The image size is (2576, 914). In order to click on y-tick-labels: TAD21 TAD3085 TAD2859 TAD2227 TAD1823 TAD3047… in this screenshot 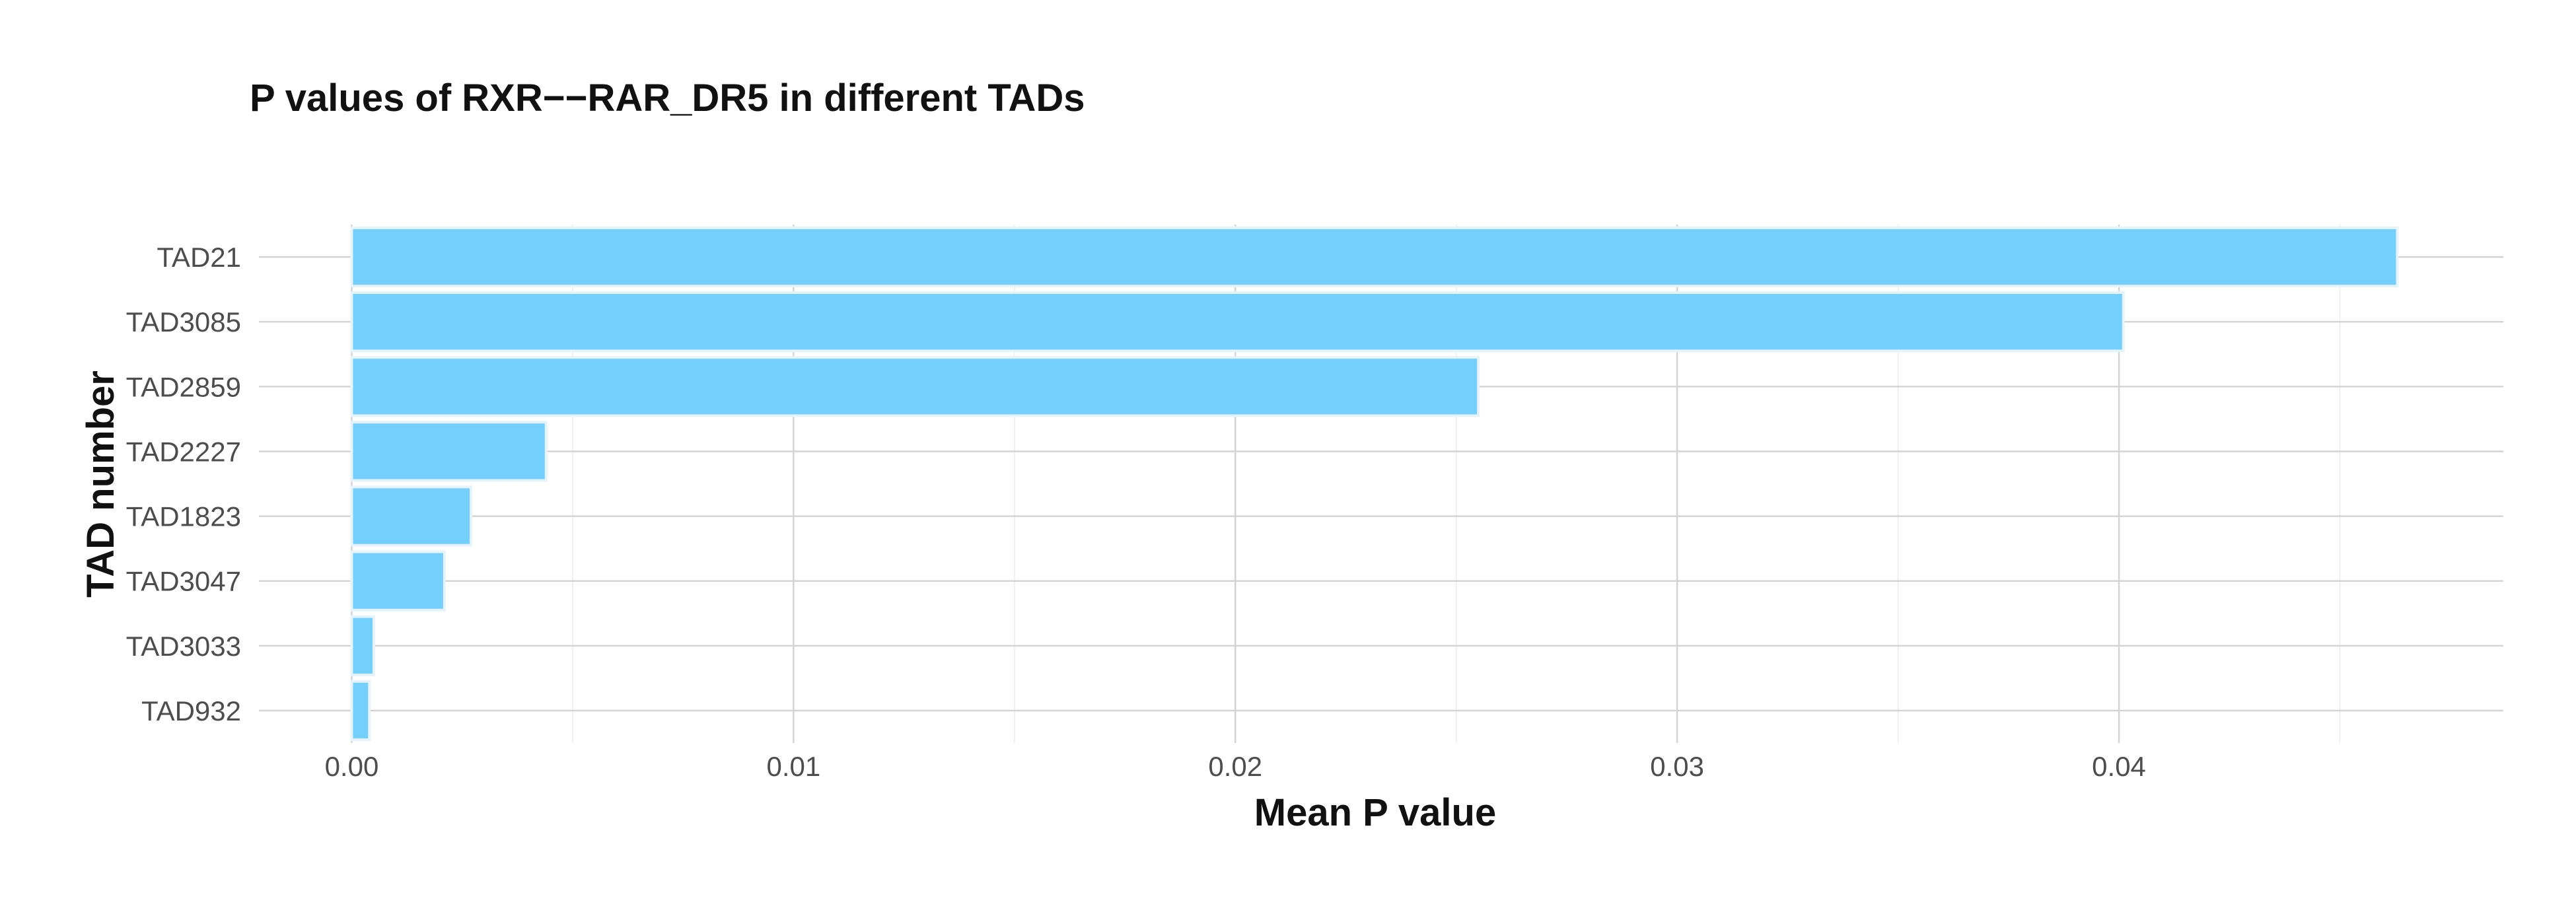, I will do `click(184, 484)`.